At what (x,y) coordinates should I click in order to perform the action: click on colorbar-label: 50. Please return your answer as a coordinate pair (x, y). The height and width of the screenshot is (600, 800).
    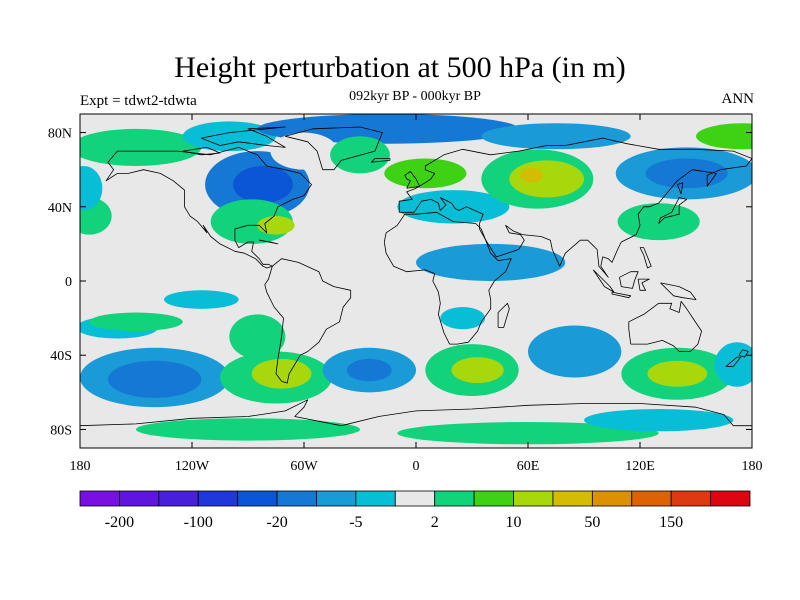
    Looking at the image, I should click on (592, 522).